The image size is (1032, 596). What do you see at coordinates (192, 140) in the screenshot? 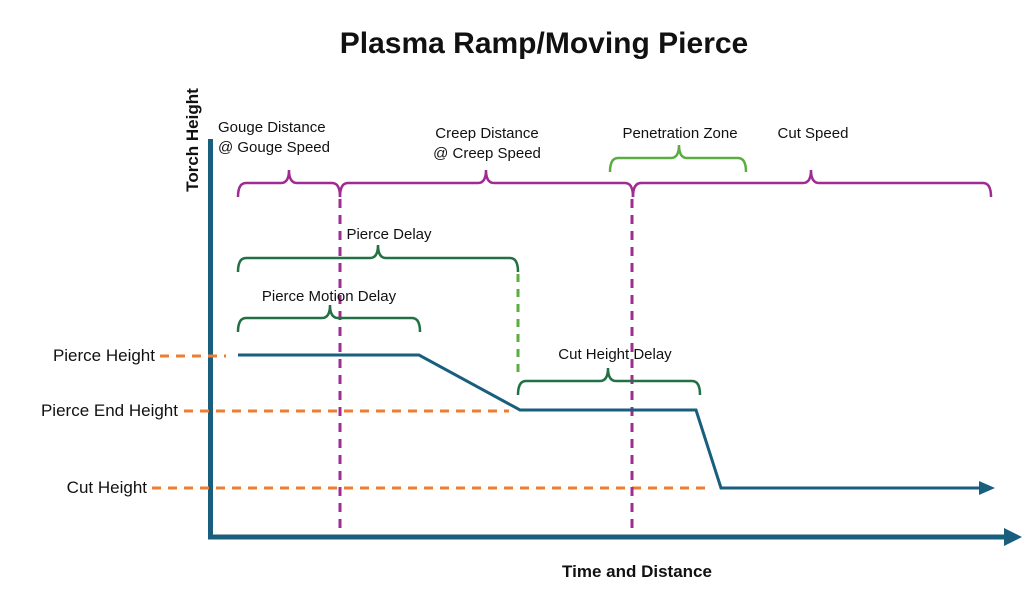
I see `y-axis-label: Torch Height` at bounding box center [192, 140].